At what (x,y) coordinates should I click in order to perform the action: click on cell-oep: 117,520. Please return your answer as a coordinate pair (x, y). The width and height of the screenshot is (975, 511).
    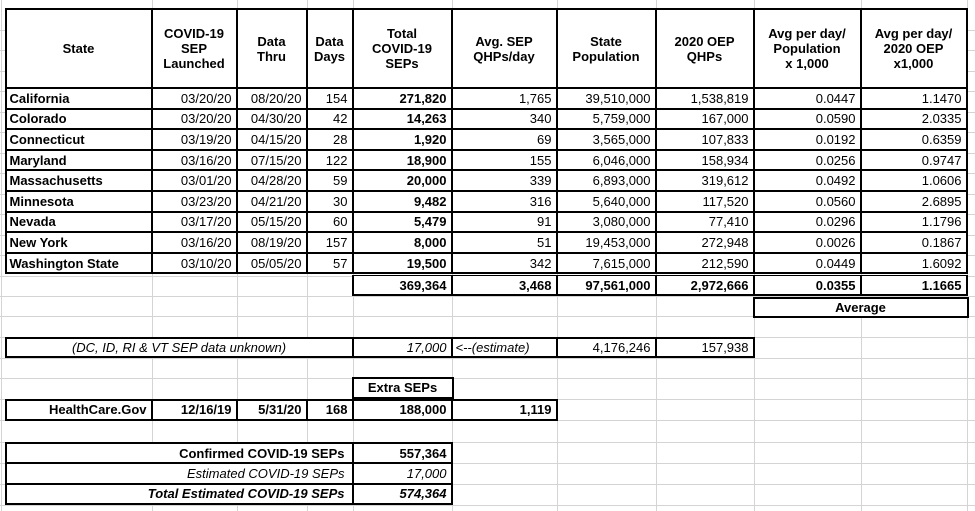
    Looking at the image, I should click on (704, 201).